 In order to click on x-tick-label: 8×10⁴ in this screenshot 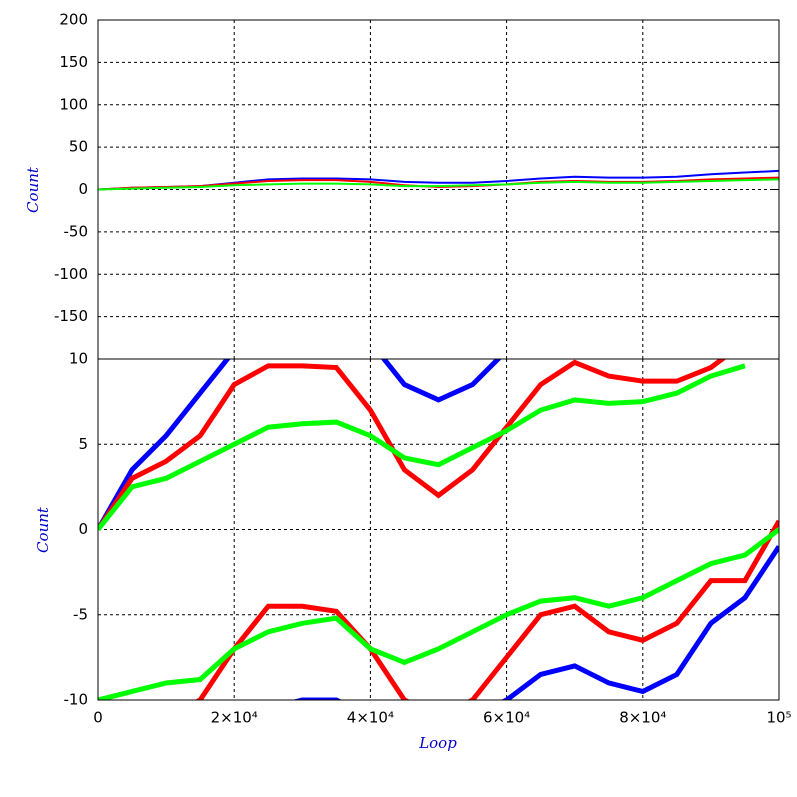, I will do `click(642, 718)`.